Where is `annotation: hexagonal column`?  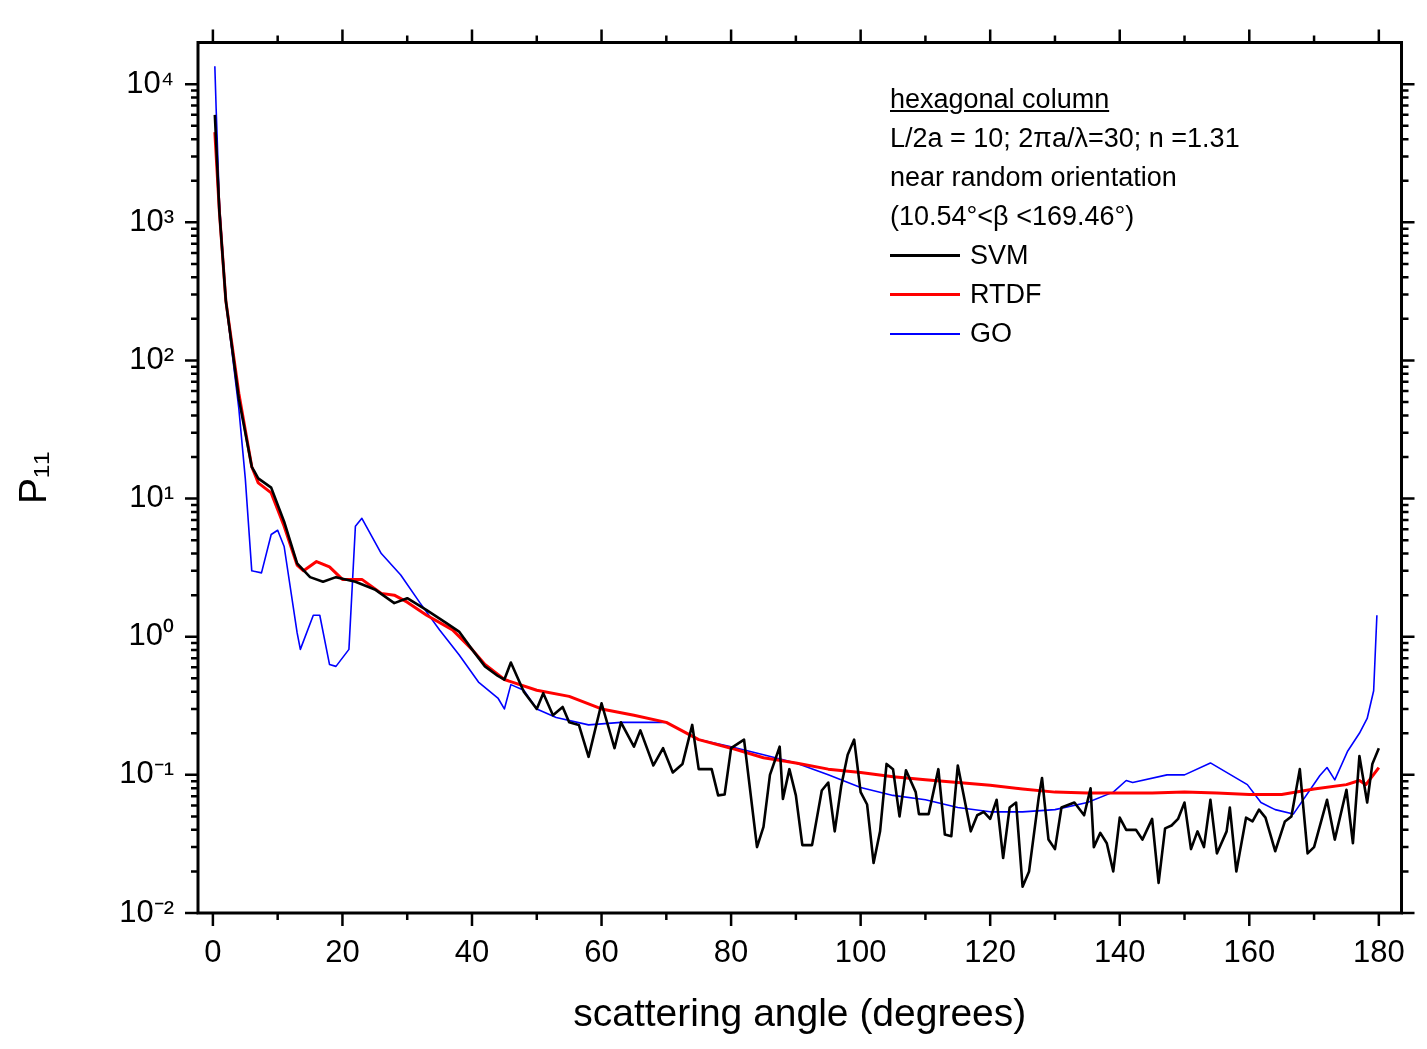 annotation: hexagonal column is located at coordinates (1000, 99).